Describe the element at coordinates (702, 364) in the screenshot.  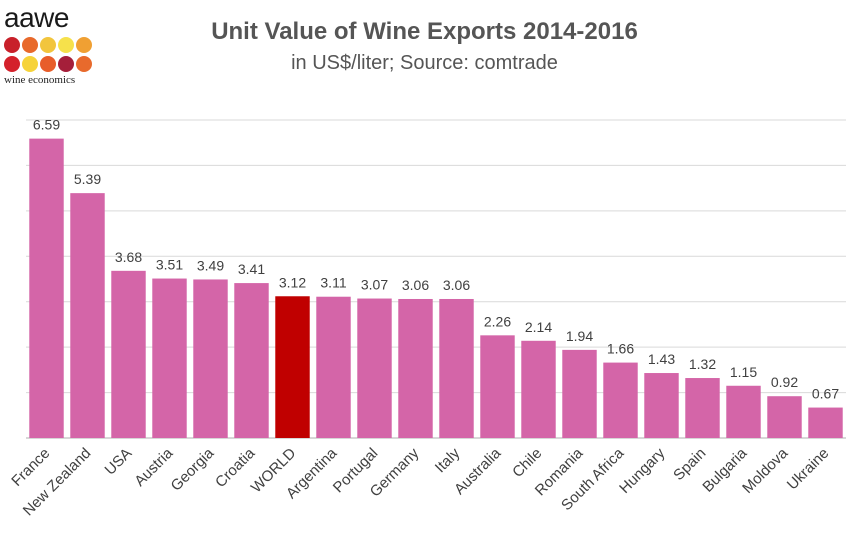
I see `data-label: 1.32` at that location.